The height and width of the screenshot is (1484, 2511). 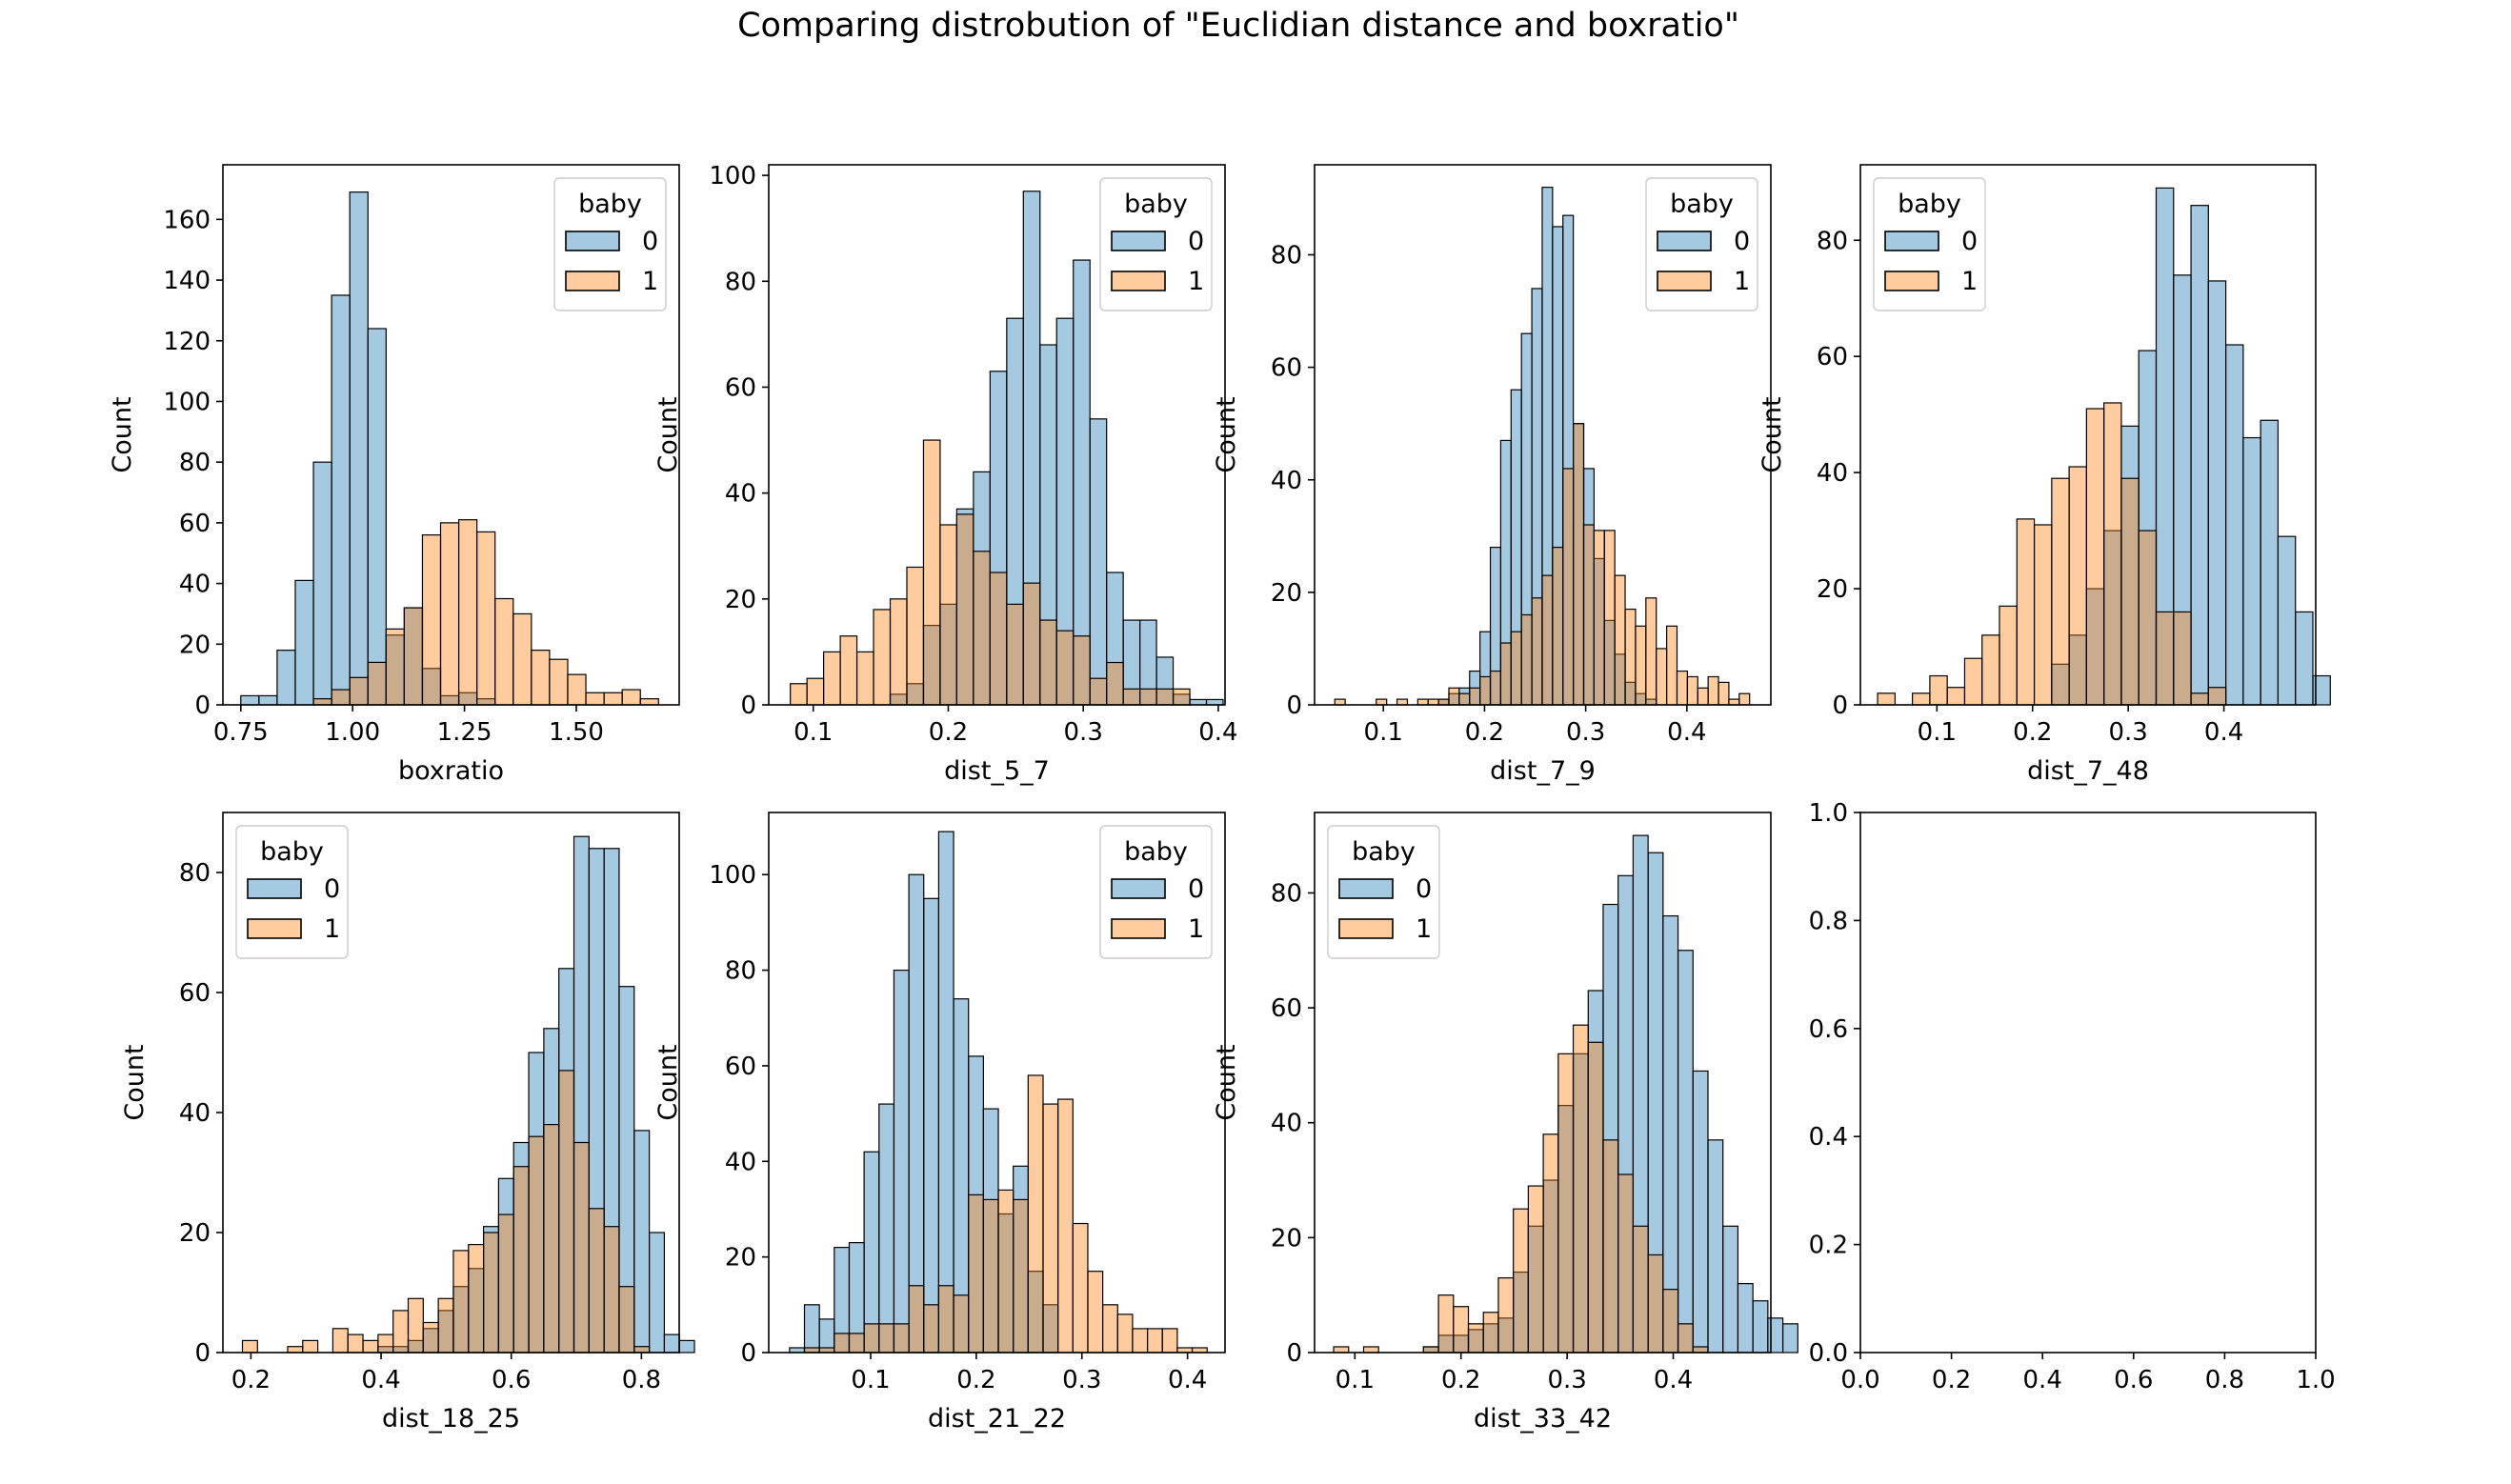 I want to click on y-axis-label: Count, so click(x=1226, y=434).